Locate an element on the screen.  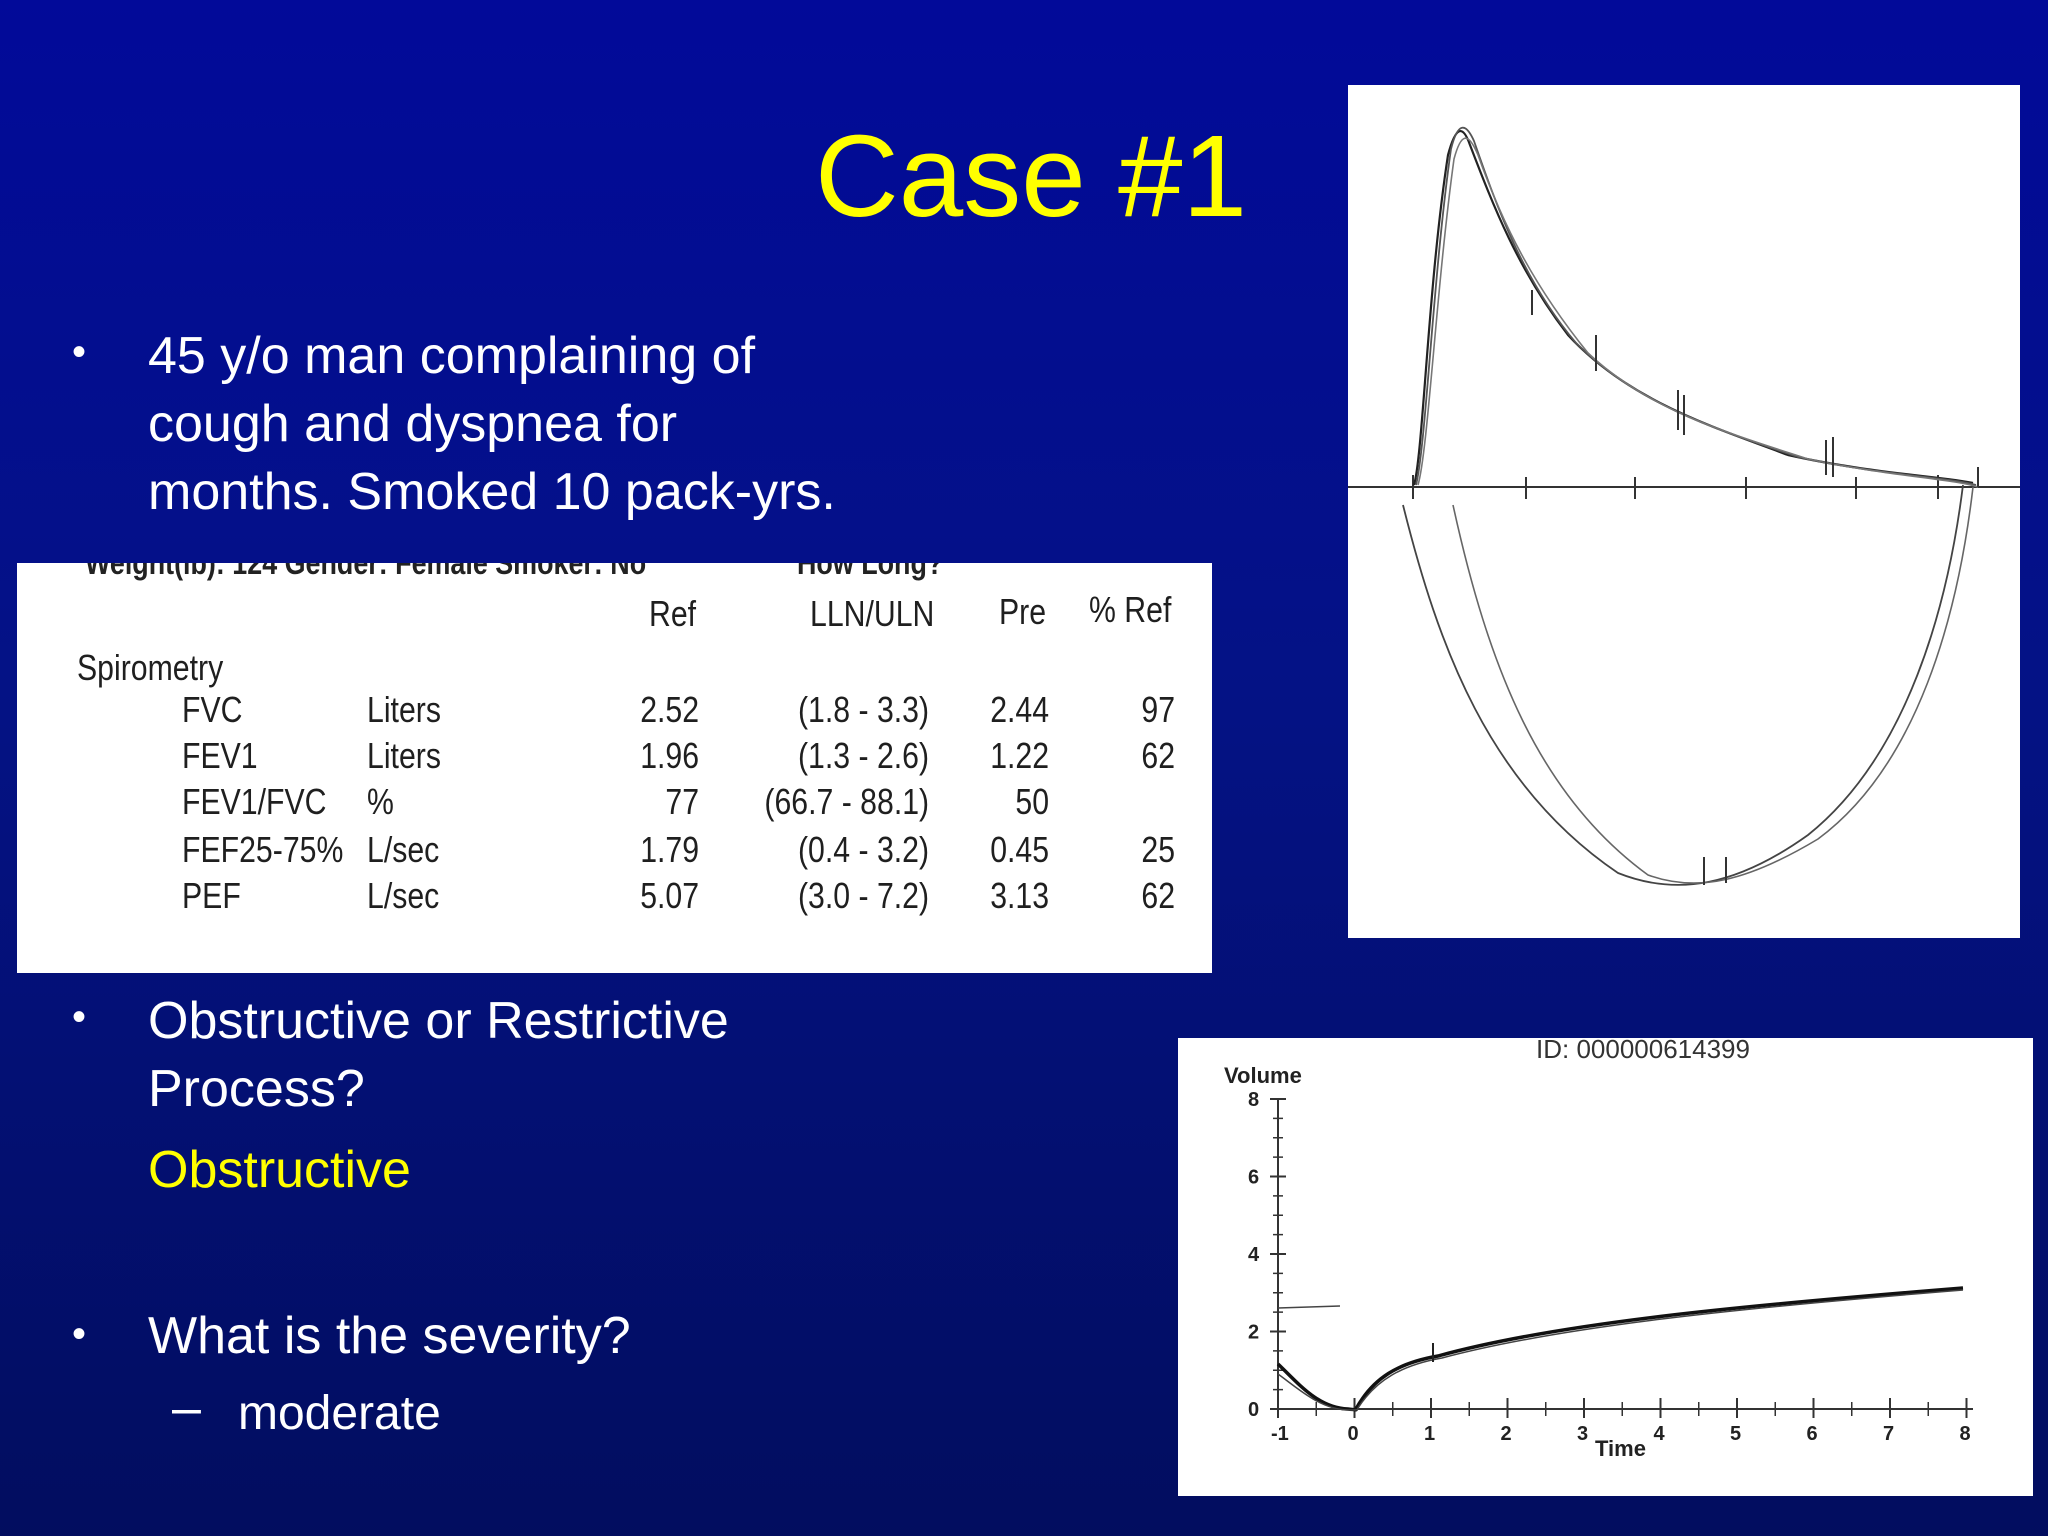
row-ref: 2.52 is located at coordinates (669, 709).